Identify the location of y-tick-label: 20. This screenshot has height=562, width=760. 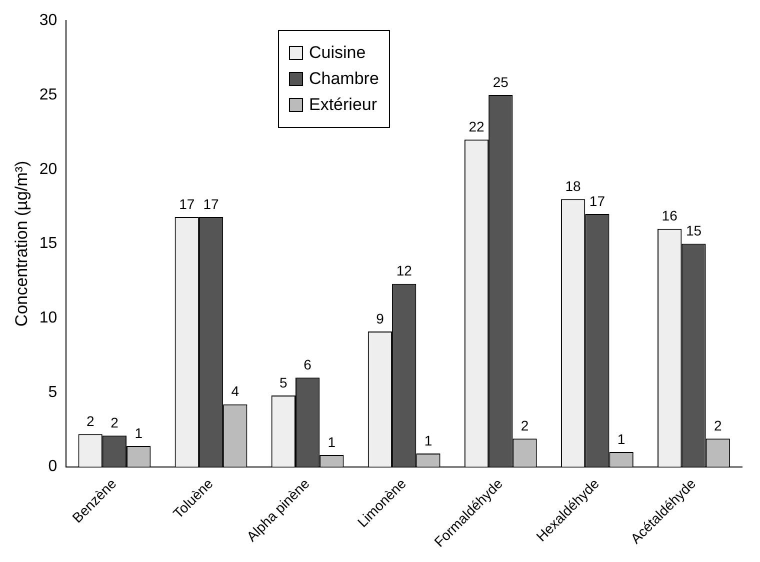
(48, 169).